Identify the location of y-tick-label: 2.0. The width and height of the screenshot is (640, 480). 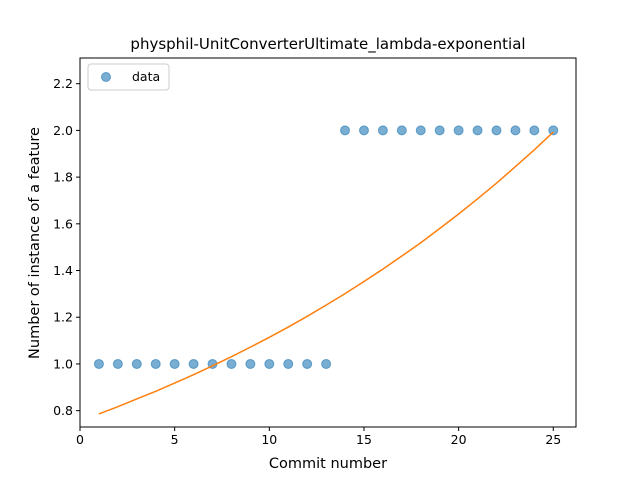
(63, 130).